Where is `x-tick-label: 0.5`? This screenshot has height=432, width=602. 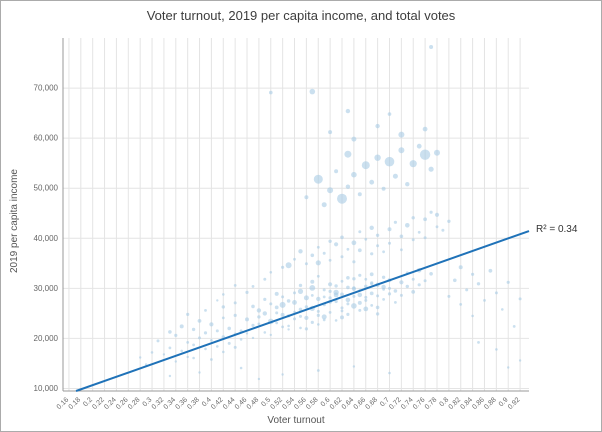 x-tick-label: 0.5 is located at coordinates (266, 402).